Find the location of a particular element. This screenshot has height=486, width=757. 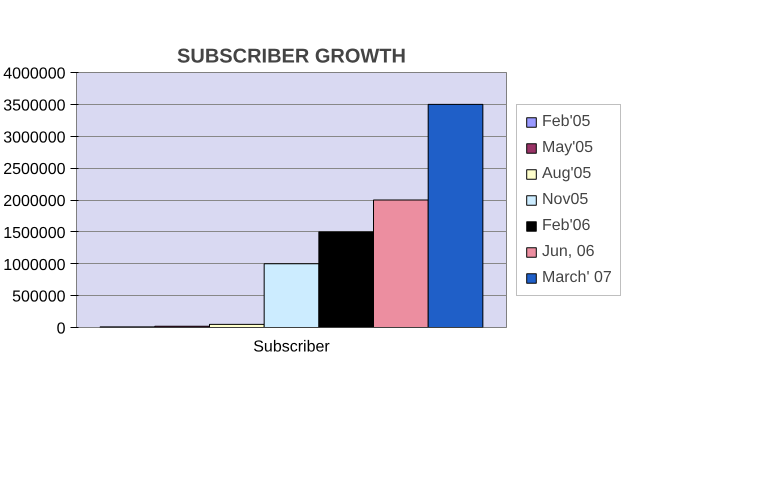

y-tick-label: 4000000 is located at coordinates (34, 74).